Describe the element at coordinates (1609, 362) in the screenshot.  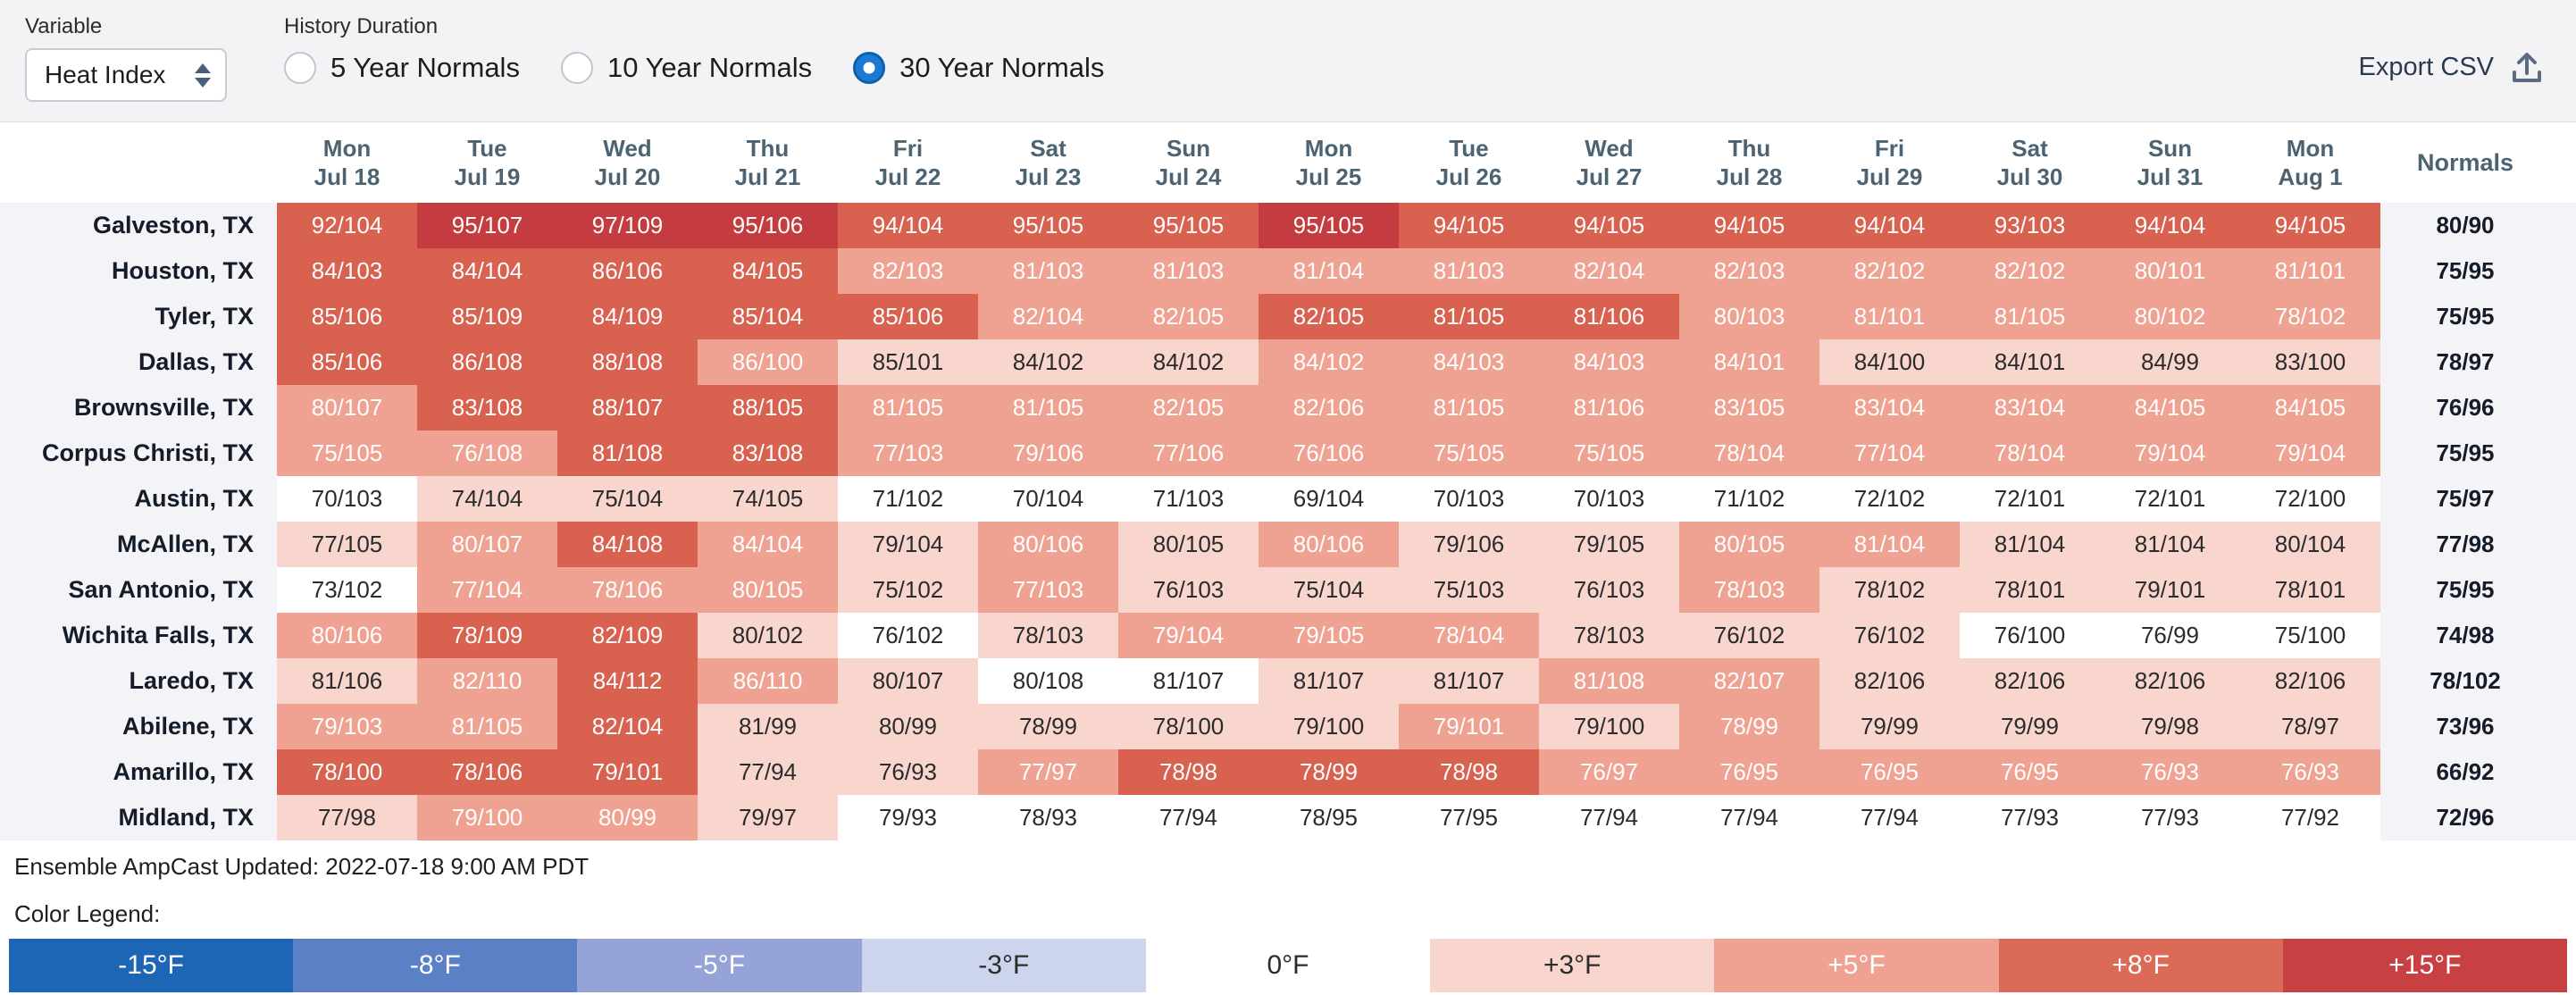
I see `heat-index-cell: 84/103` at that location.